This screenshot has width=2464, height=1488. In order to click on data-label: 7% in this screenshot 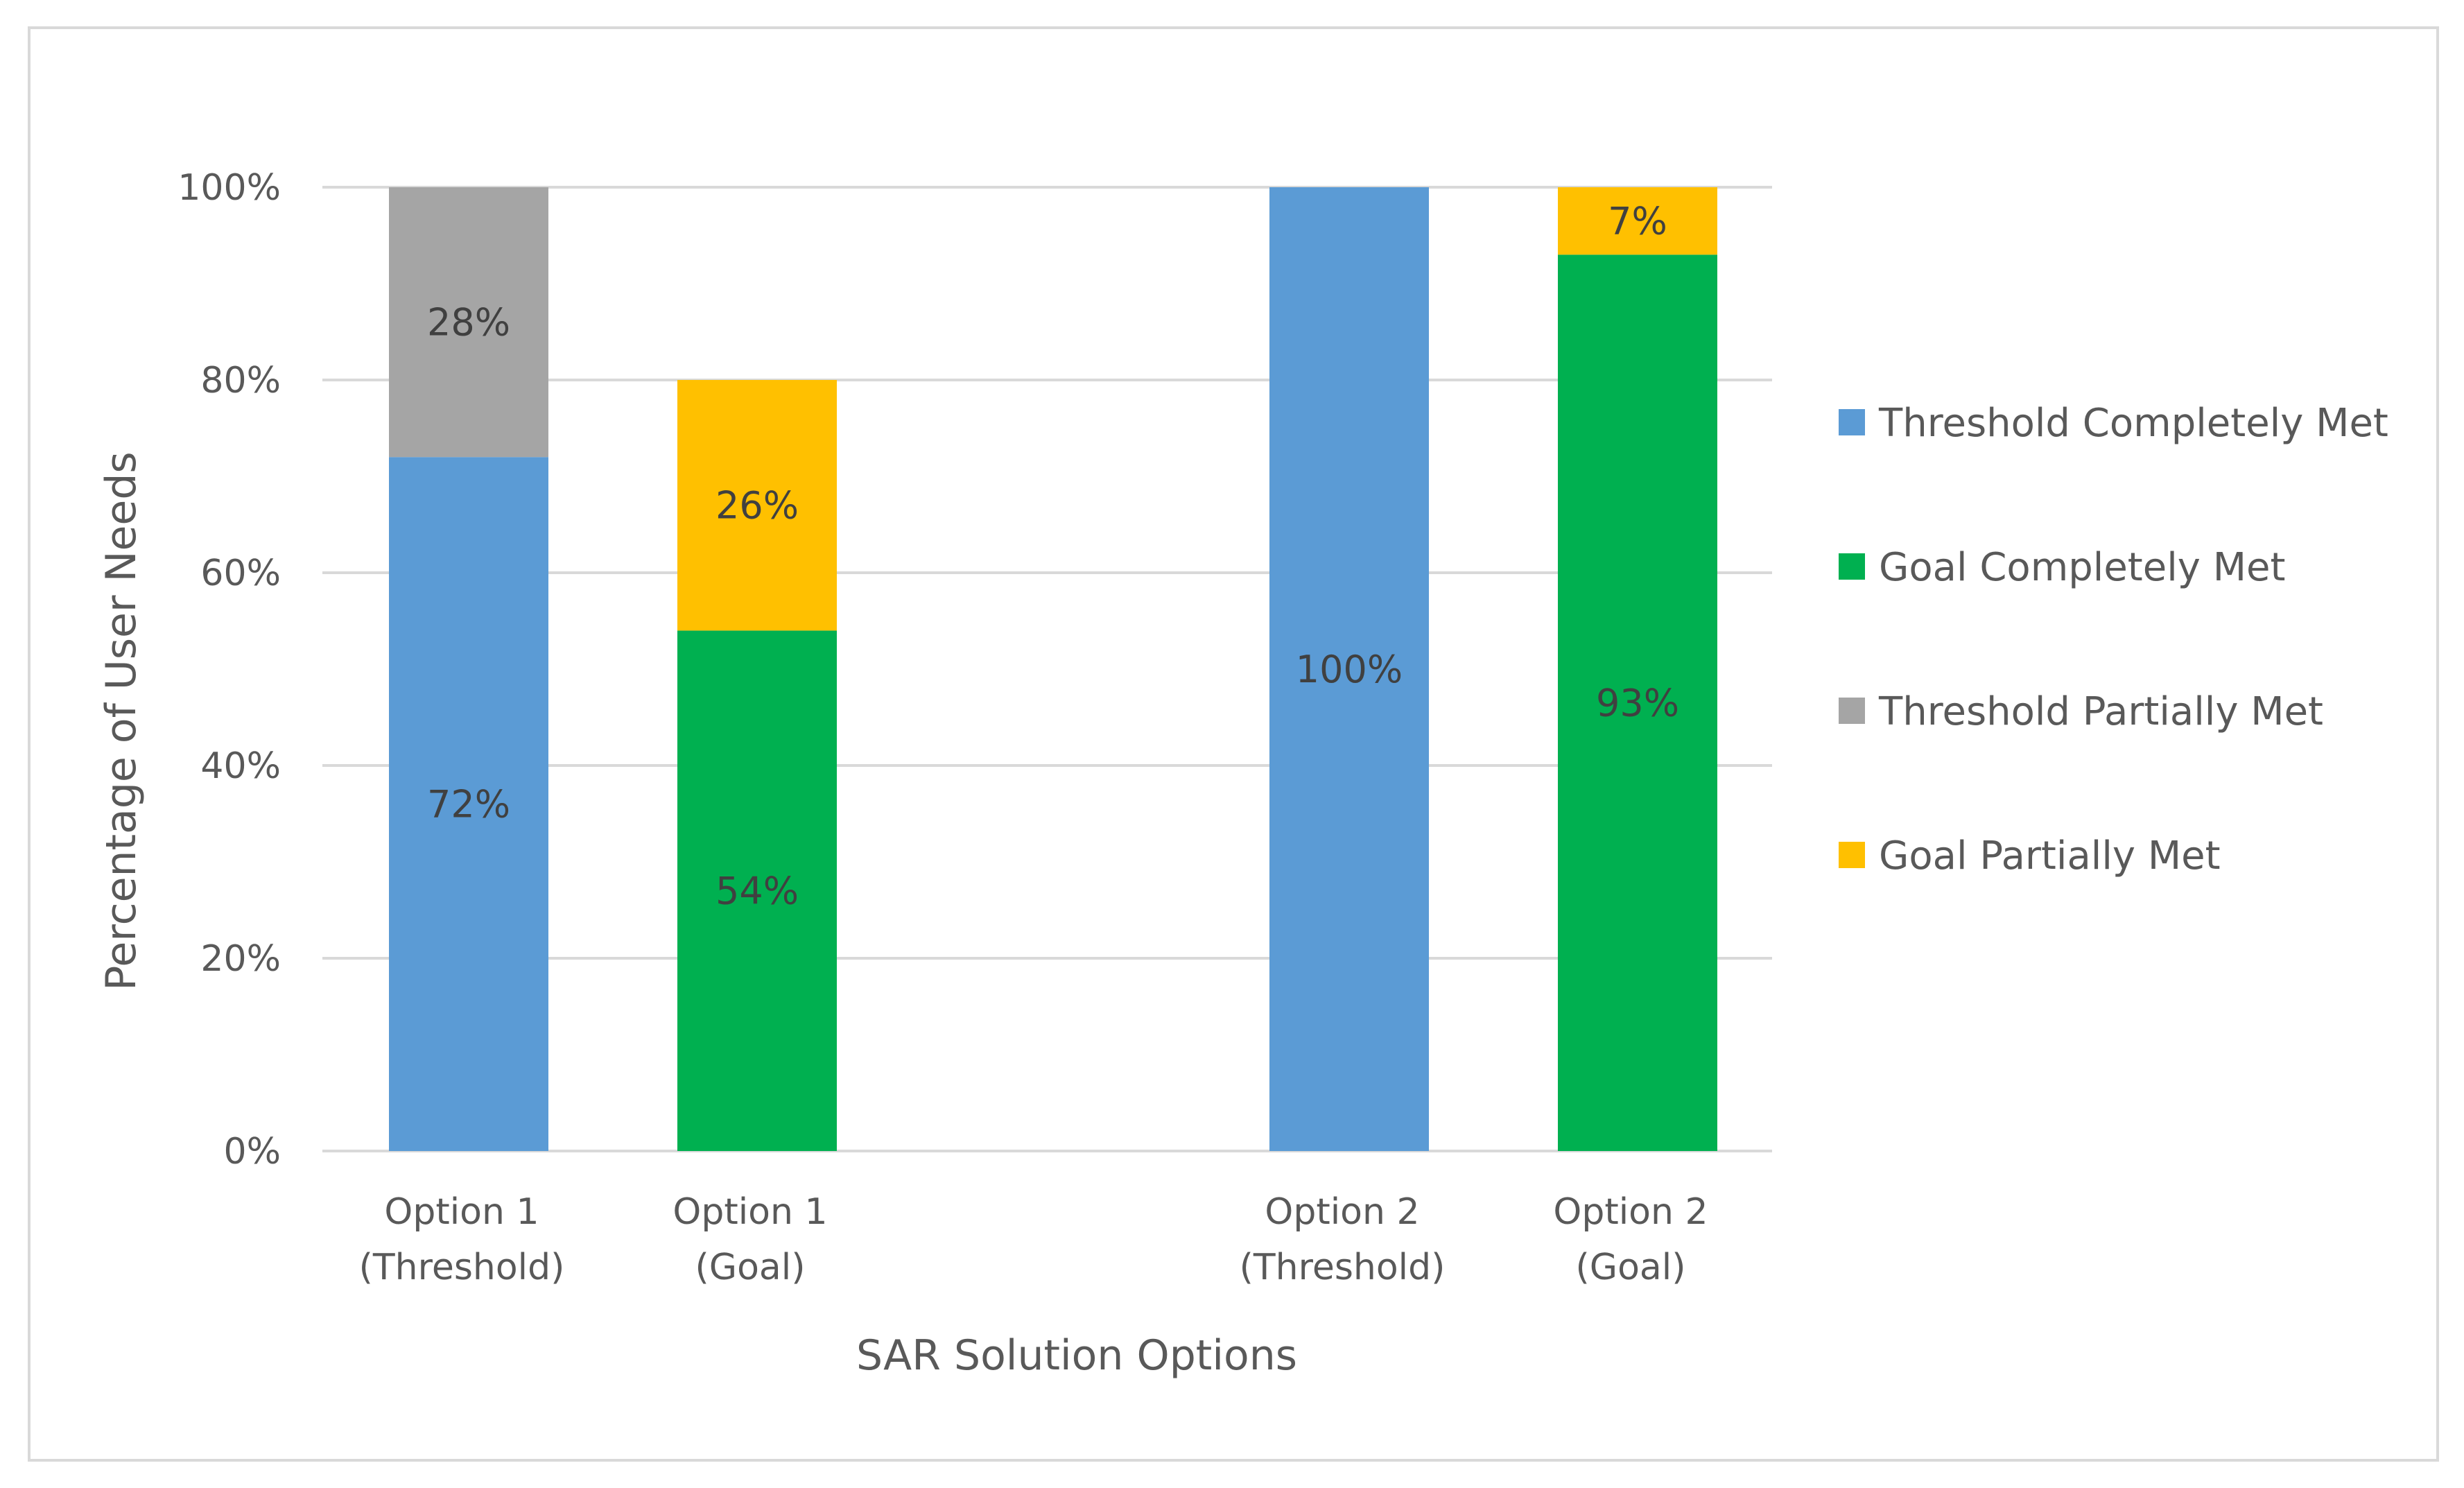, I will do `click(1638, 221)`.